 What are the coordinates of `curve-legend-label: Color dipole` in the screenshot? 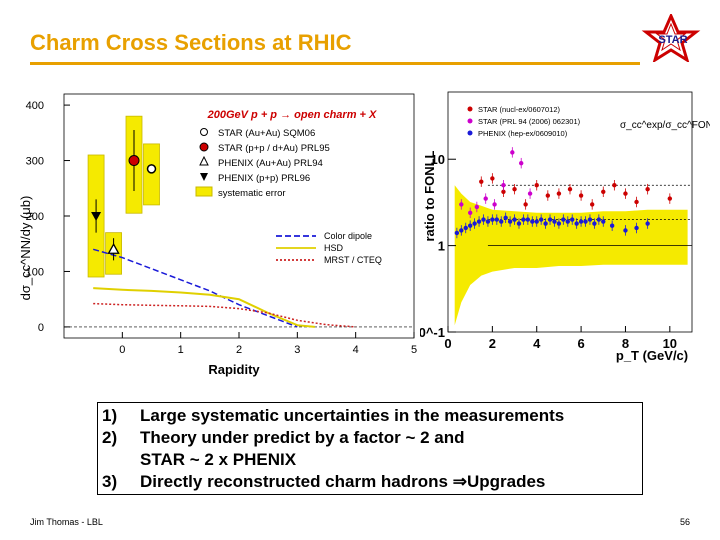 It's located at (348, 236).